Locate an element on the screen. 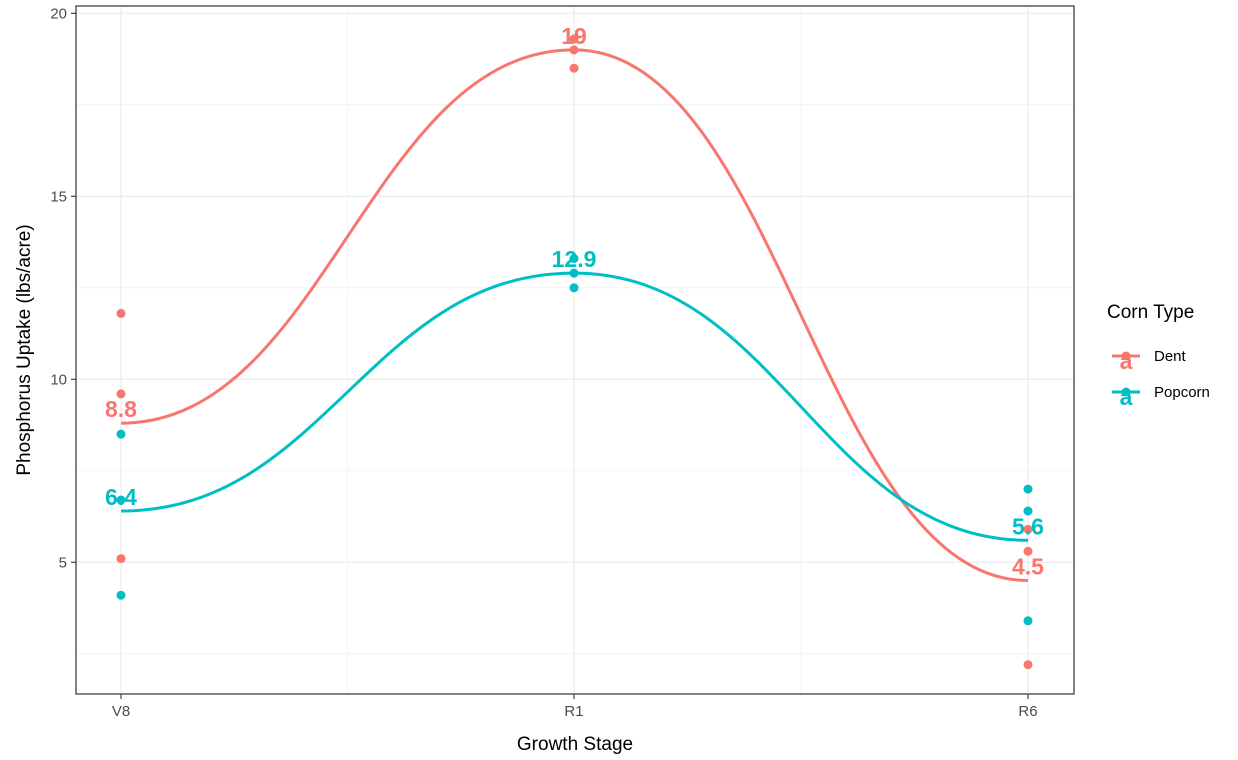 This screenshot has width=1238, height=760. x-tick-label: R6 is located at coordinates (1027, 711).